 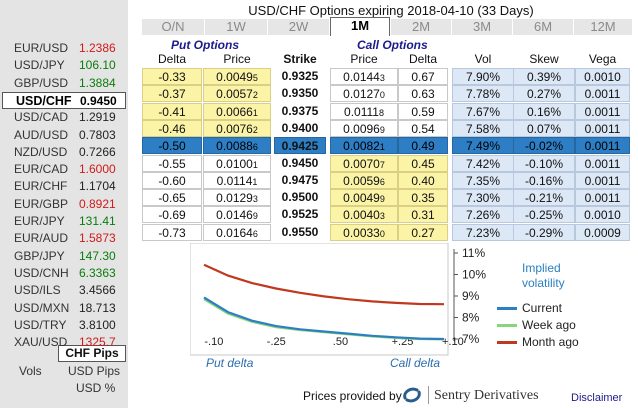 I want to click on put-price-cell: 0.01293, so click(x=237, y=198).